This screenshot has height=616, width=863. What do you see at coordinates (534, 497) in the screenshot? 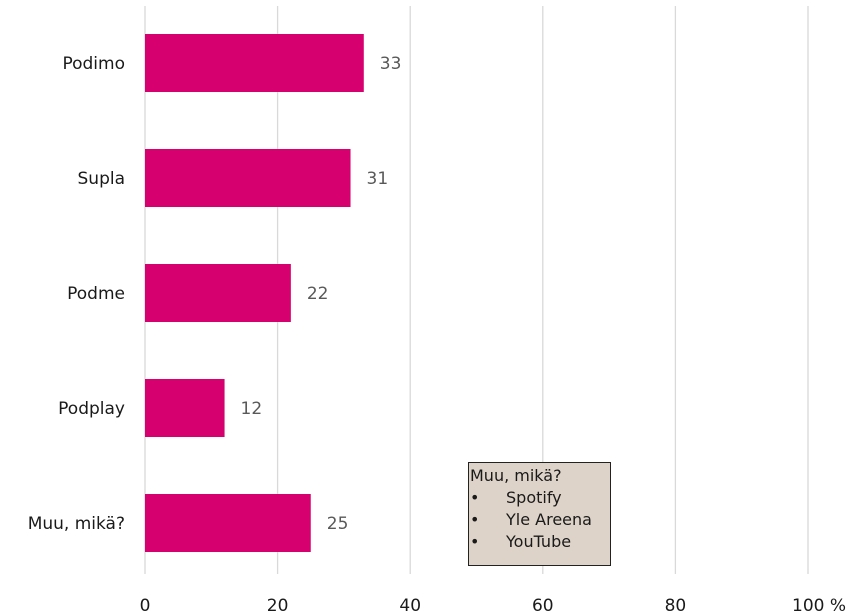
I see `annotation-item-label: Spotify` at bounding box center [534, 497].